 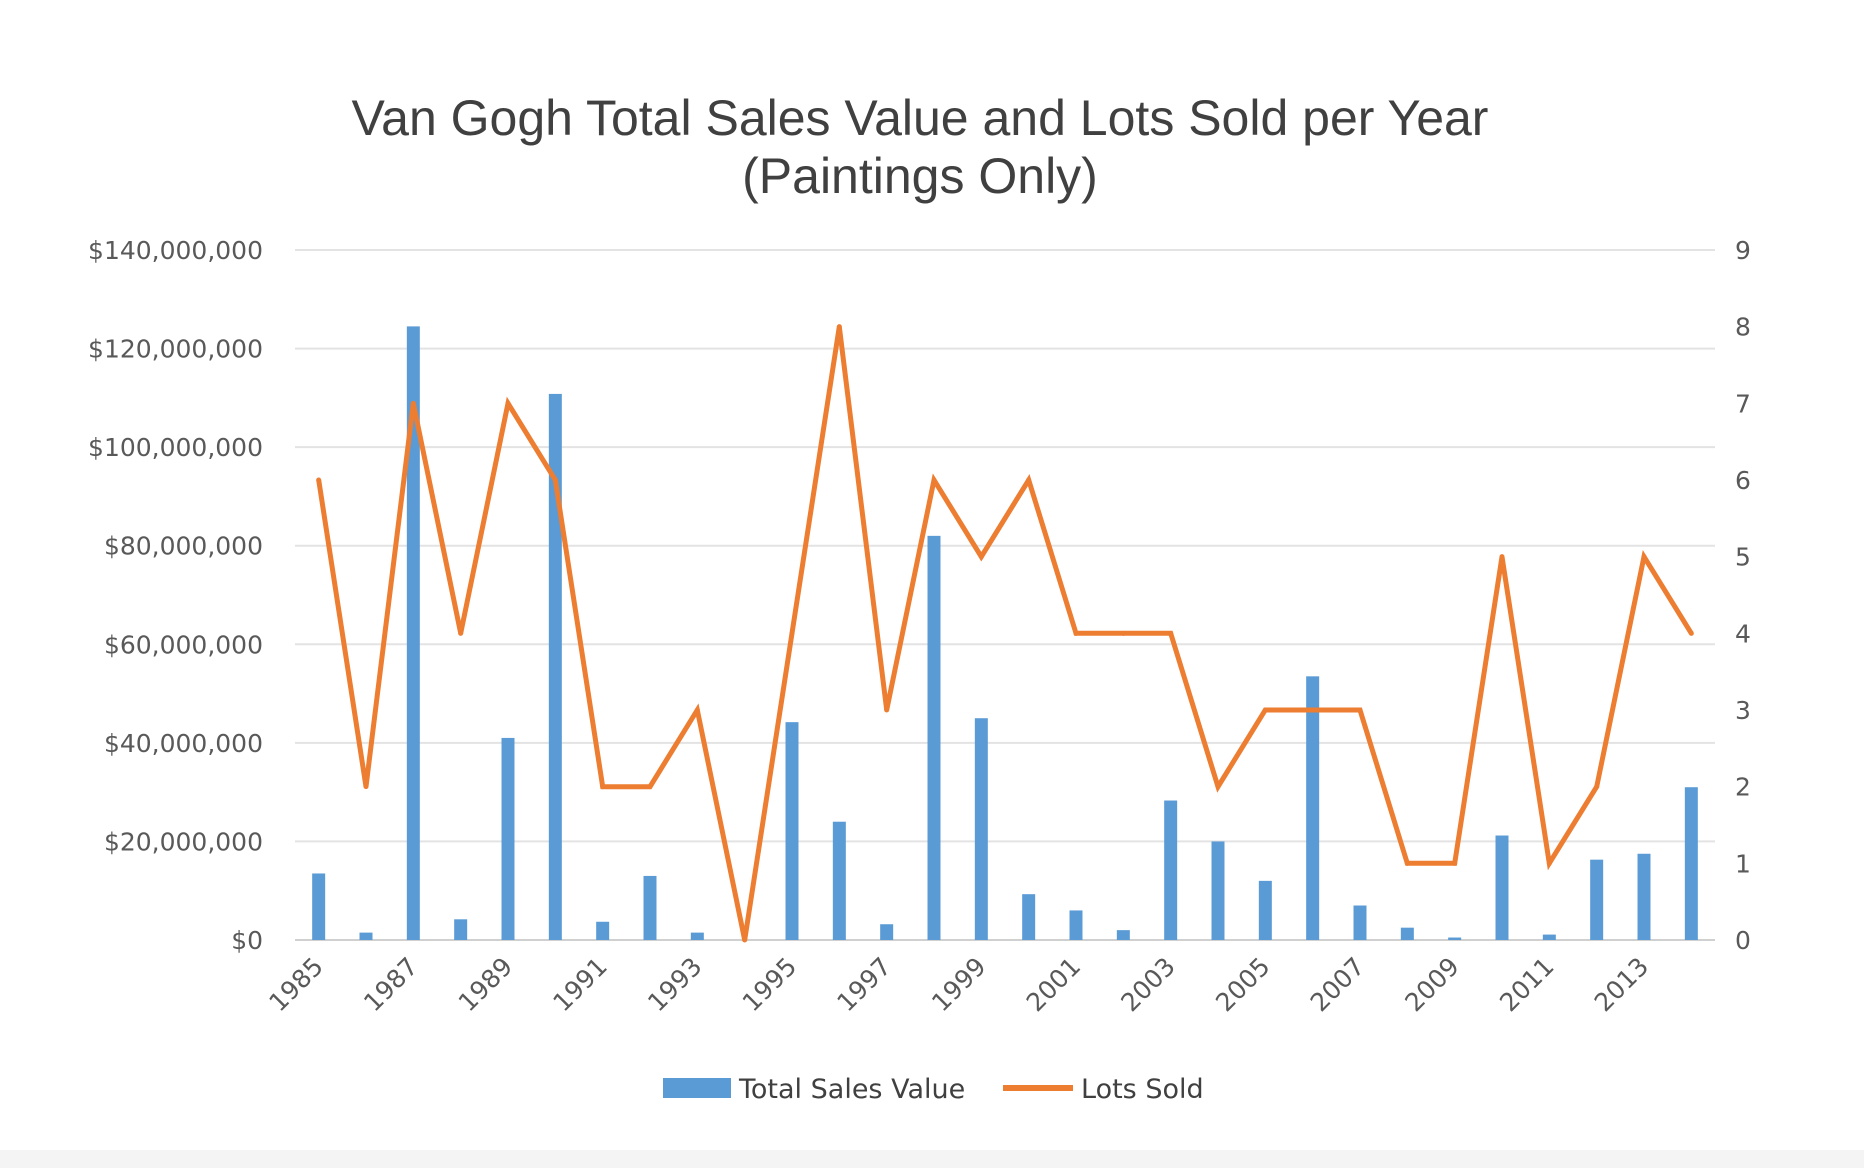 I want to click on left-tick-label: $60,000,000, so click(x=183, y=644).